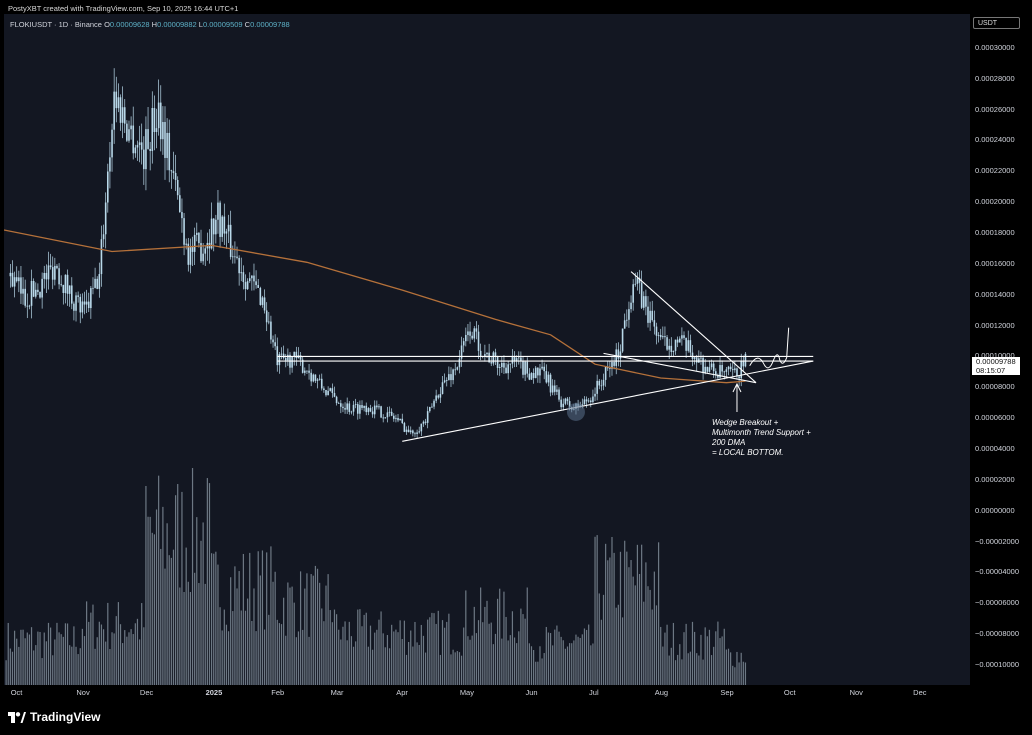 The image size is (1032, 735). I want to click on tradingview-logo: TradingView, so click(54, 717).